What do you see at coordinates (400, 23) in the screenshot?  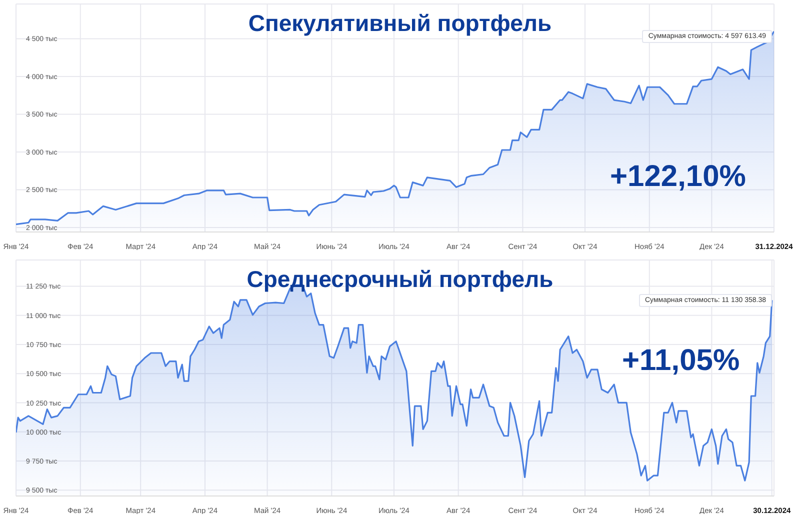 I see `chart-title: Спекулятивный портфель` at bounding box center [400, 23].